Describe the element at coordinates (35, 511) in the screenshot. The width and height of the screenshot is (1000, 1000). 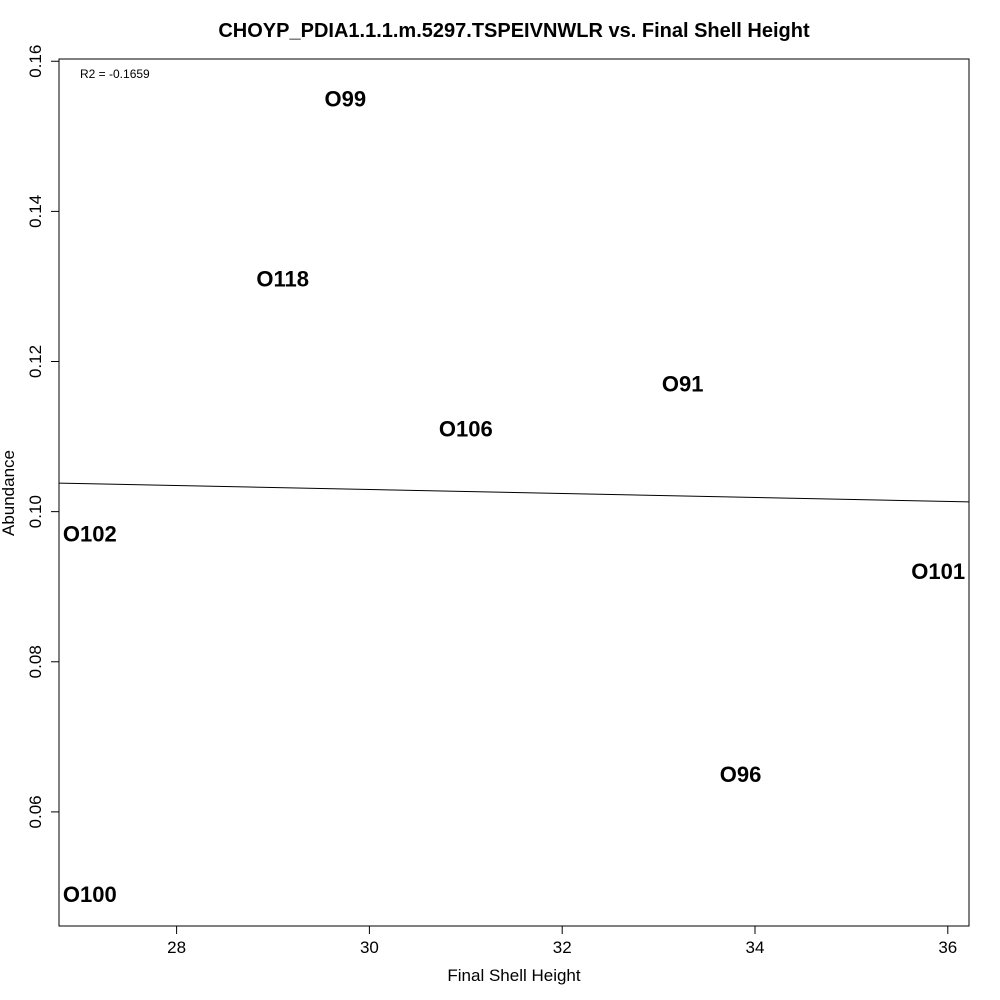
I see `y-tick-label: 0.10` at that location.